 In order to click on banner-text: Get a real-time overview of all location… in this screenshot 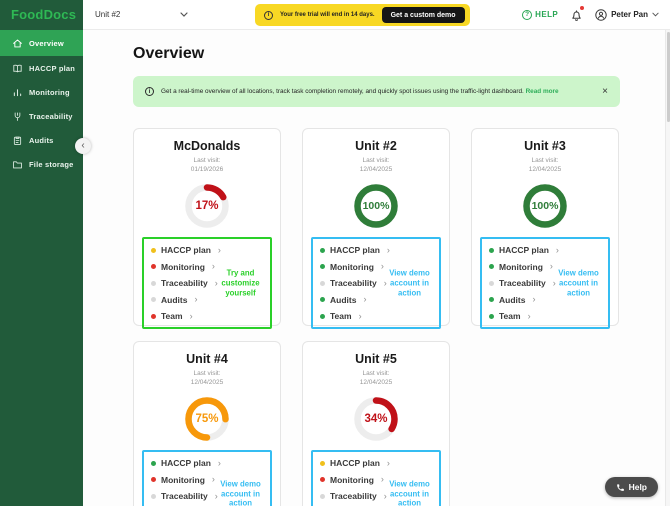, I will do `click(342, 91)`.